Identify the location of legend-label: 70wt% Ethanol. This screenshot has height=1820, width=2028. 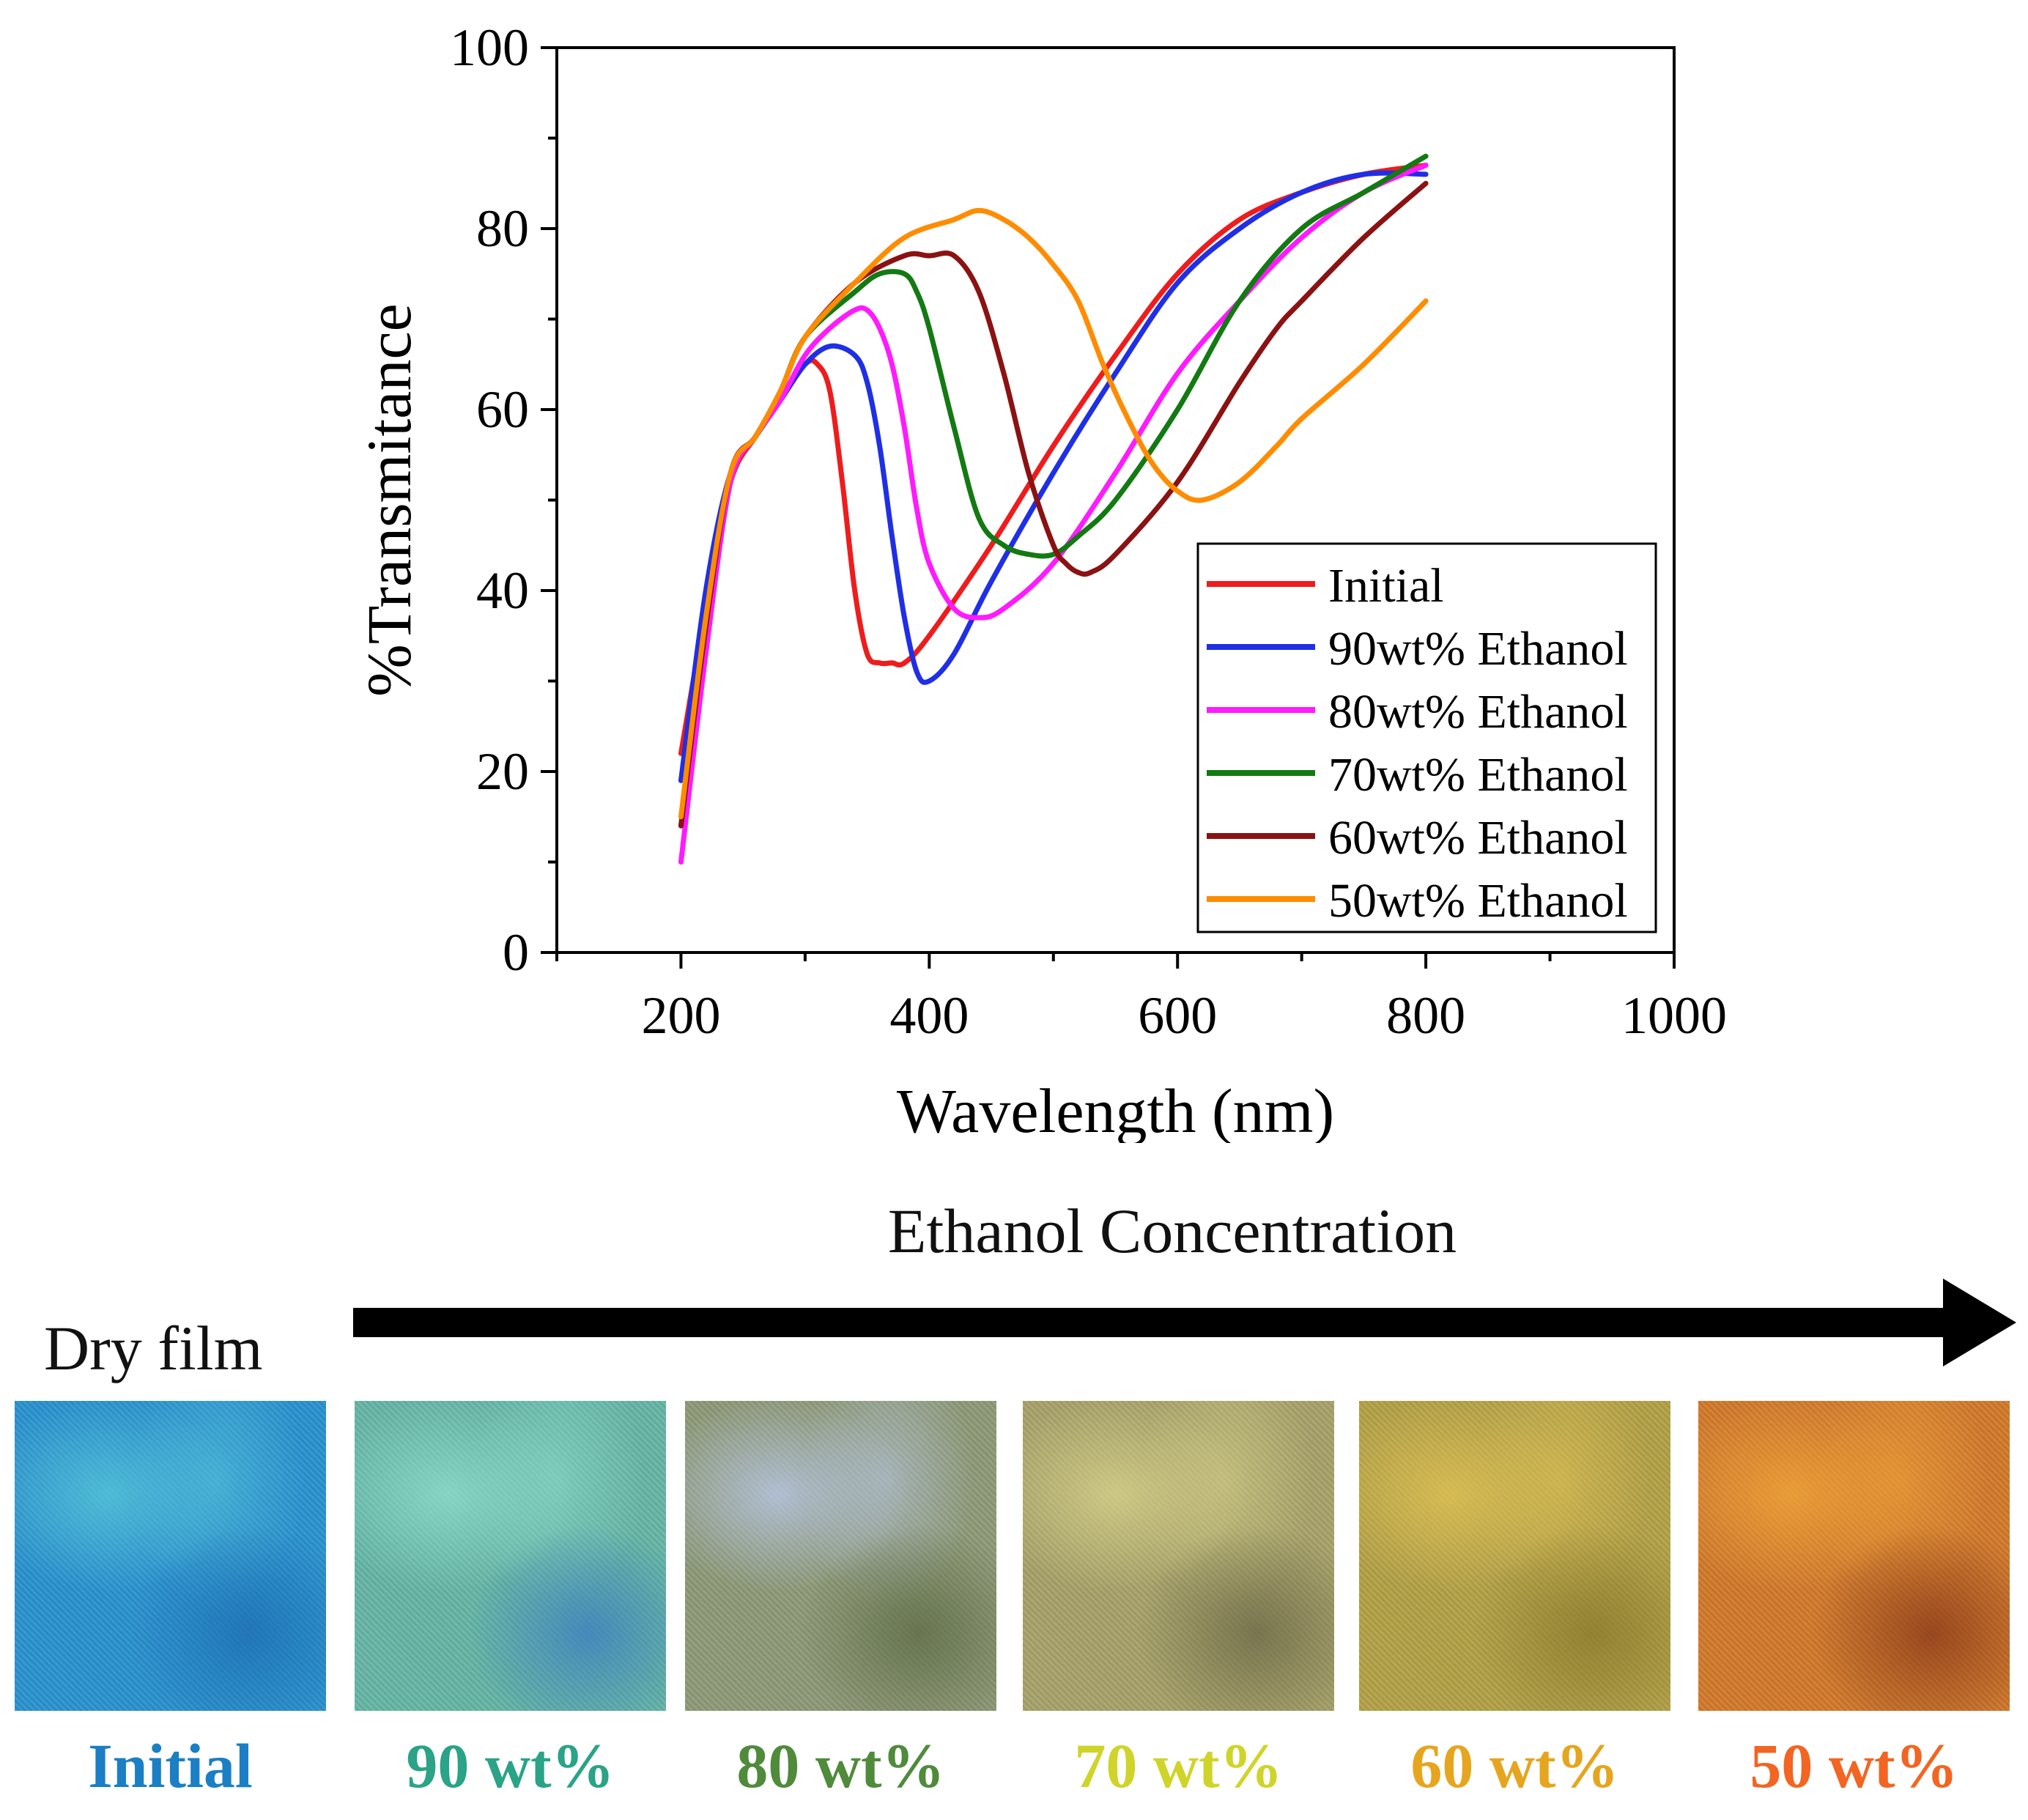
(1478, 775).